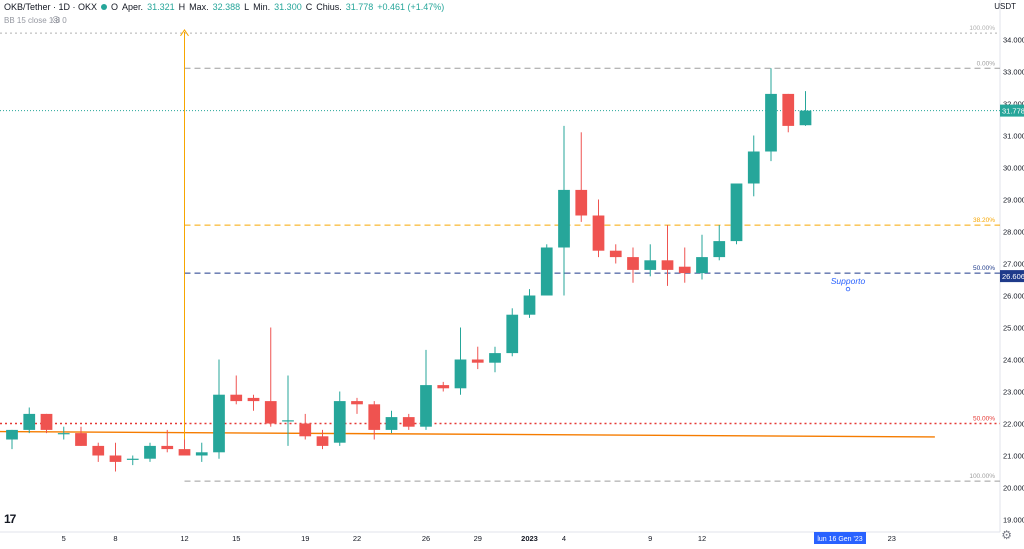 This screenshot has width=1024, height=549. What do you see at coordinates (114, 7) in the screenshot?
I see `open-label: O` at bounding box center [114, 7].